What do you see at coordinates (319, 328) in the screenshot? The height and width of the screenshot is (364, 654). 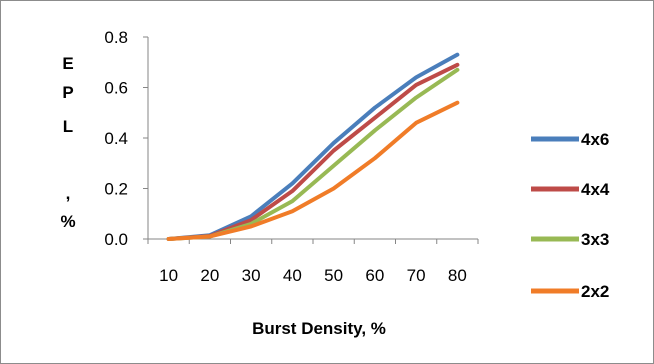 I see `x-axis-title: Burst Density, %` at bounding box center [319, 328].